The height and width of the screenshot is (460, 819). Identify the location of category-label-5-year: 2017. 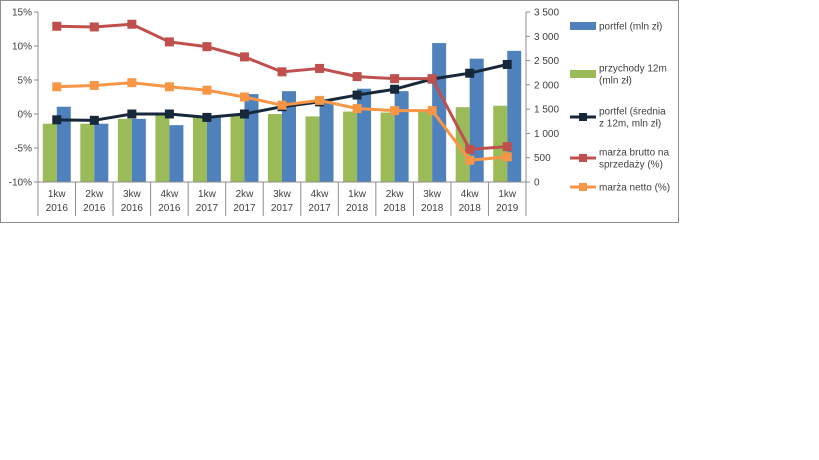
(244, 208).